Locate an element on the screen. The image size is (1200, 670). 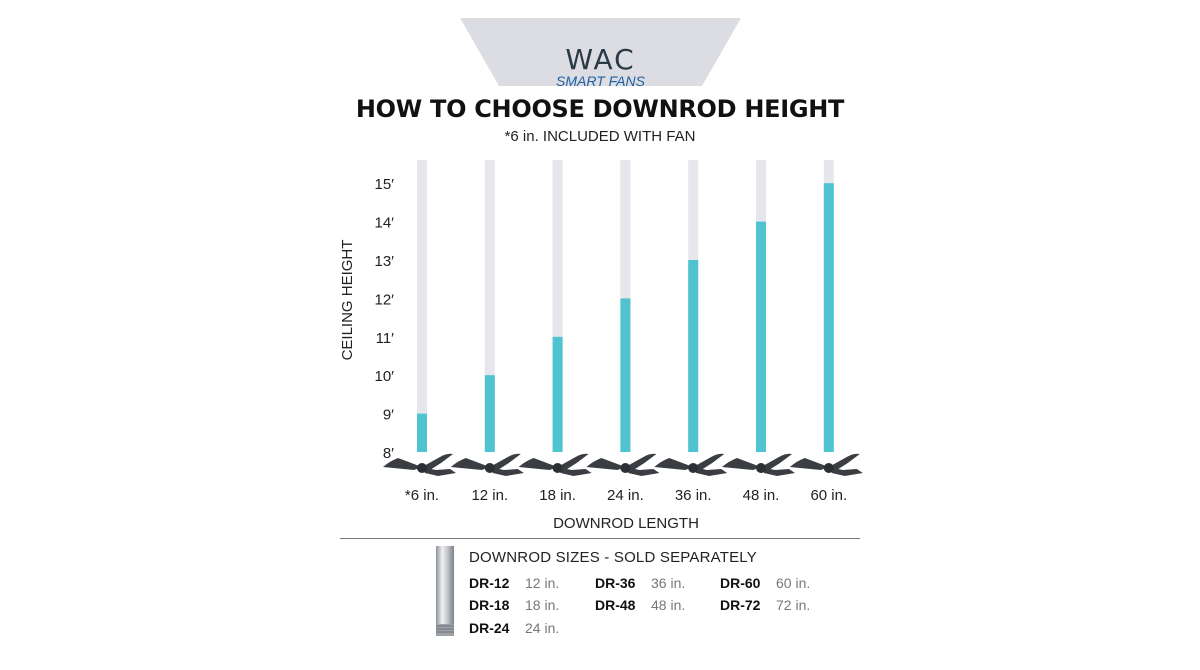
downrod-size-item: DR-48 48 in. is located at coordinates (640, 605).